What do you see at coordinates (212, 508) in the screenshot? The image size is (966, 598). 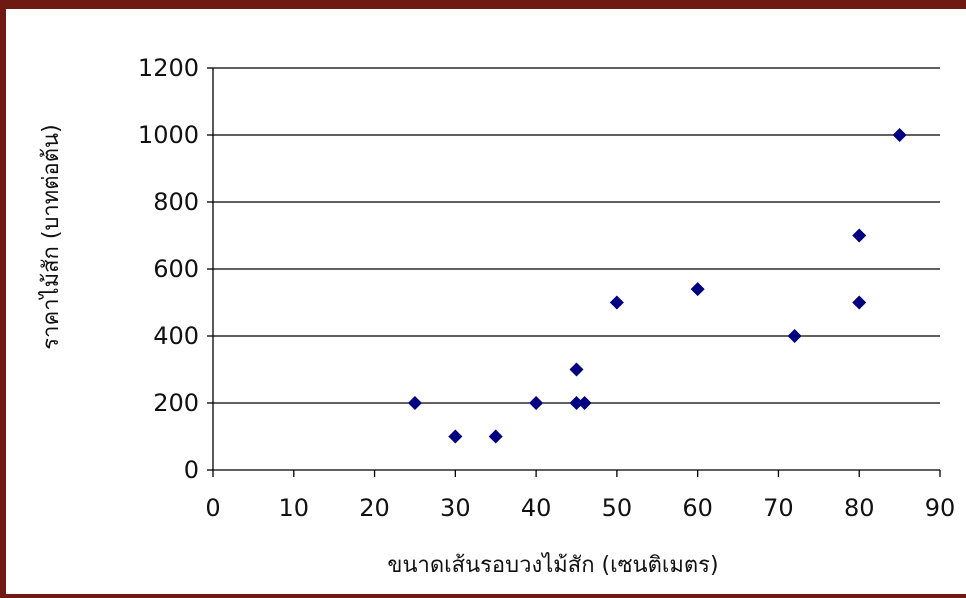 I see `x-tick-label: 0` at bounding box center [212, 508].